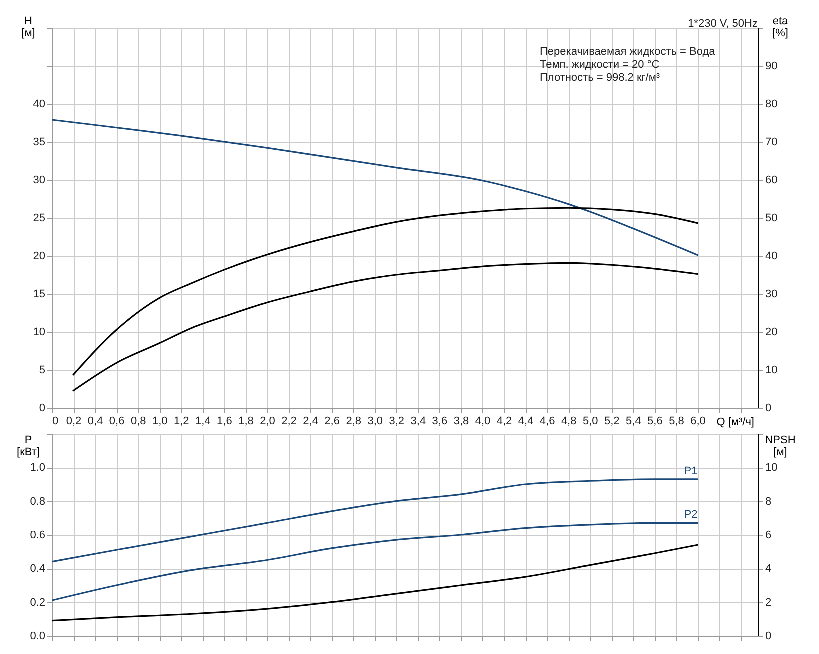 The height and width of the screenshot is (654, 819). Describe the element at coordinates (772, 104) in the screenshot. I see `y2-tick-label: 80` at that location.